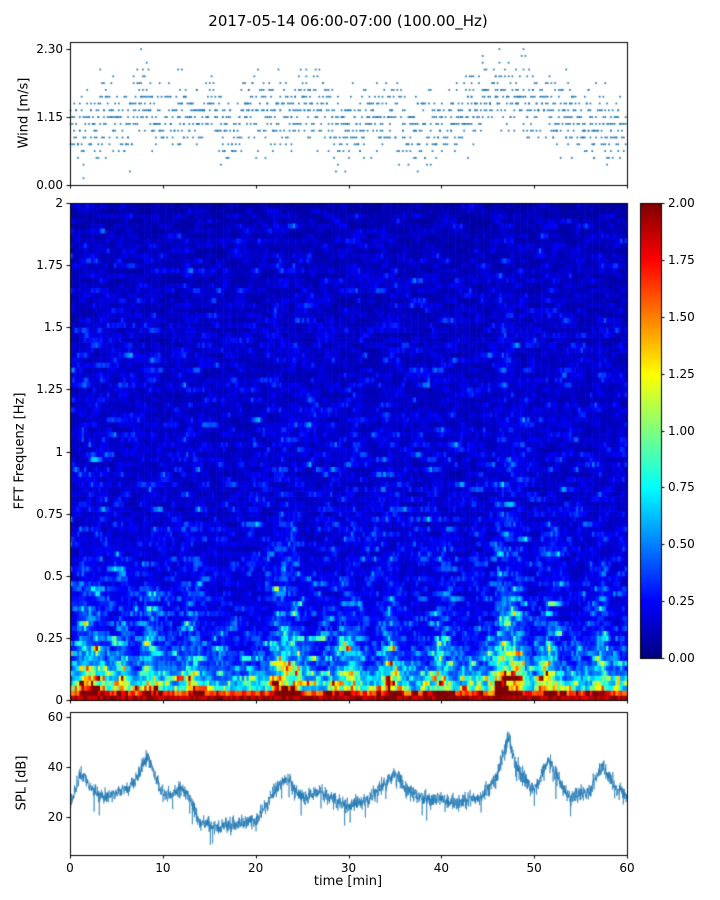 This screenshot has height=900, width=720. Describe the element at coordinates (627, 868) in the screenshot. I see `time-xtick-label: 60` at that location.